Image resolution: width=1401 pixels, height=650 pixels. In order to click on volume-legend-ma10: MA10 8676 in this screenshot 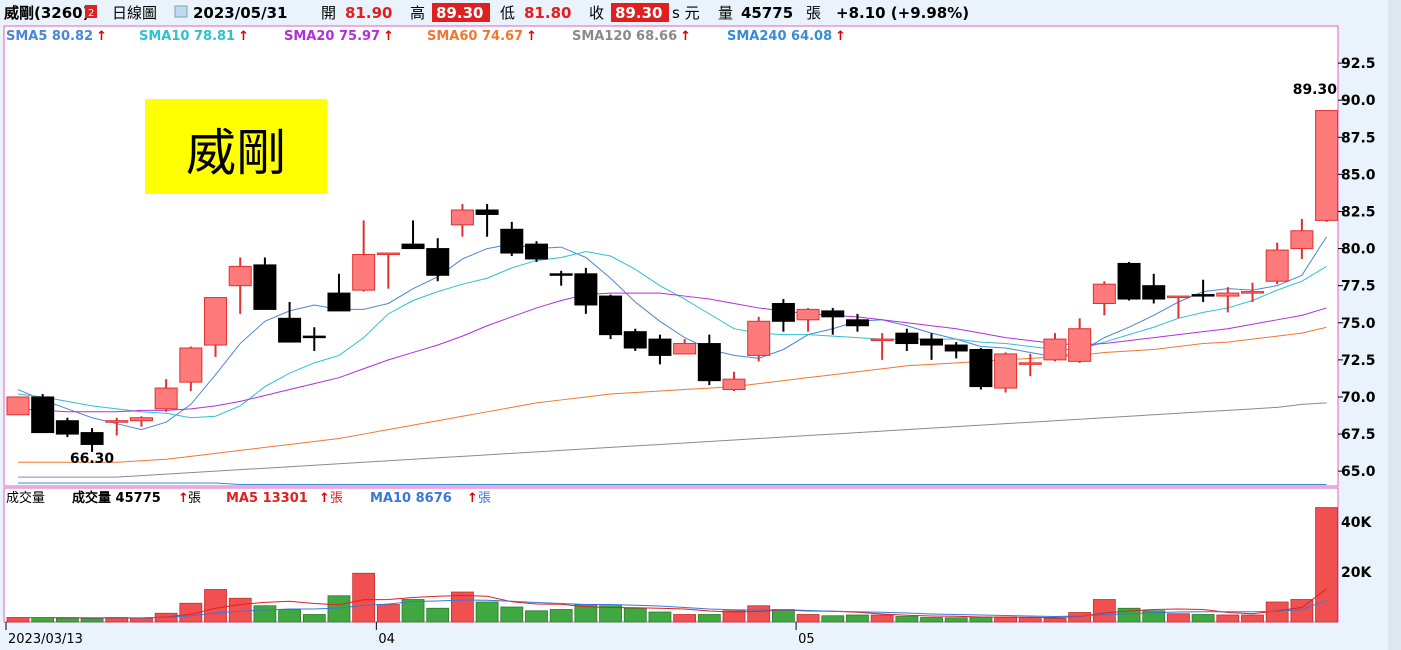, I will do `click(411, 498)`.